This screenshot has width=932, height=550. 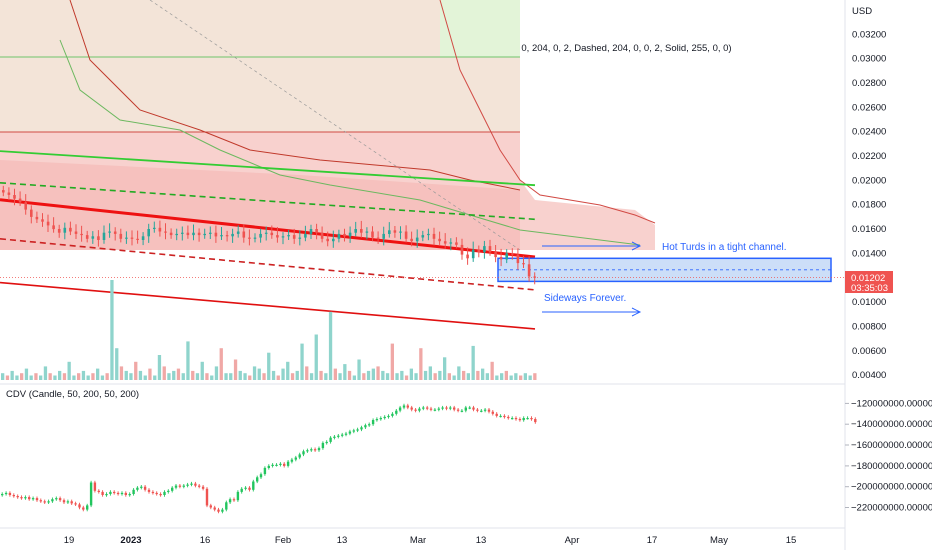 I want to click on volume-bars, so click(x=269, y=330).